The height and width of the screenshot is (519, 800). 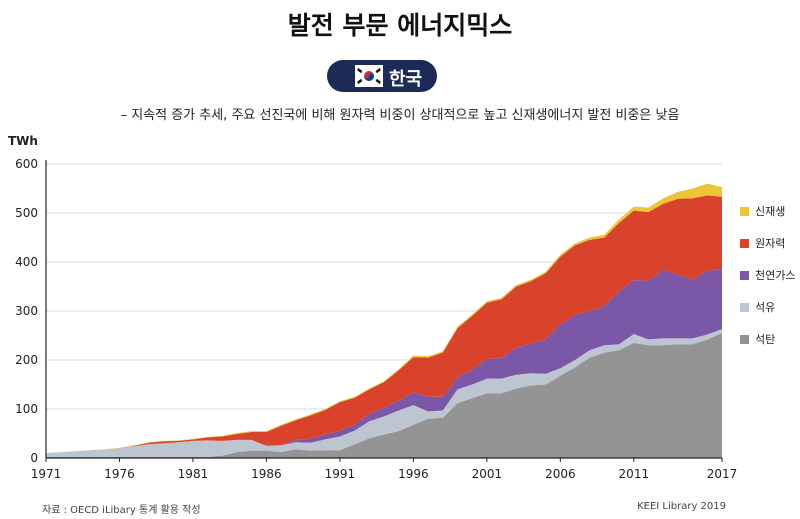 I want to click on page-title: 발전 부문 에너지믹스, so click(x=400, y=25).